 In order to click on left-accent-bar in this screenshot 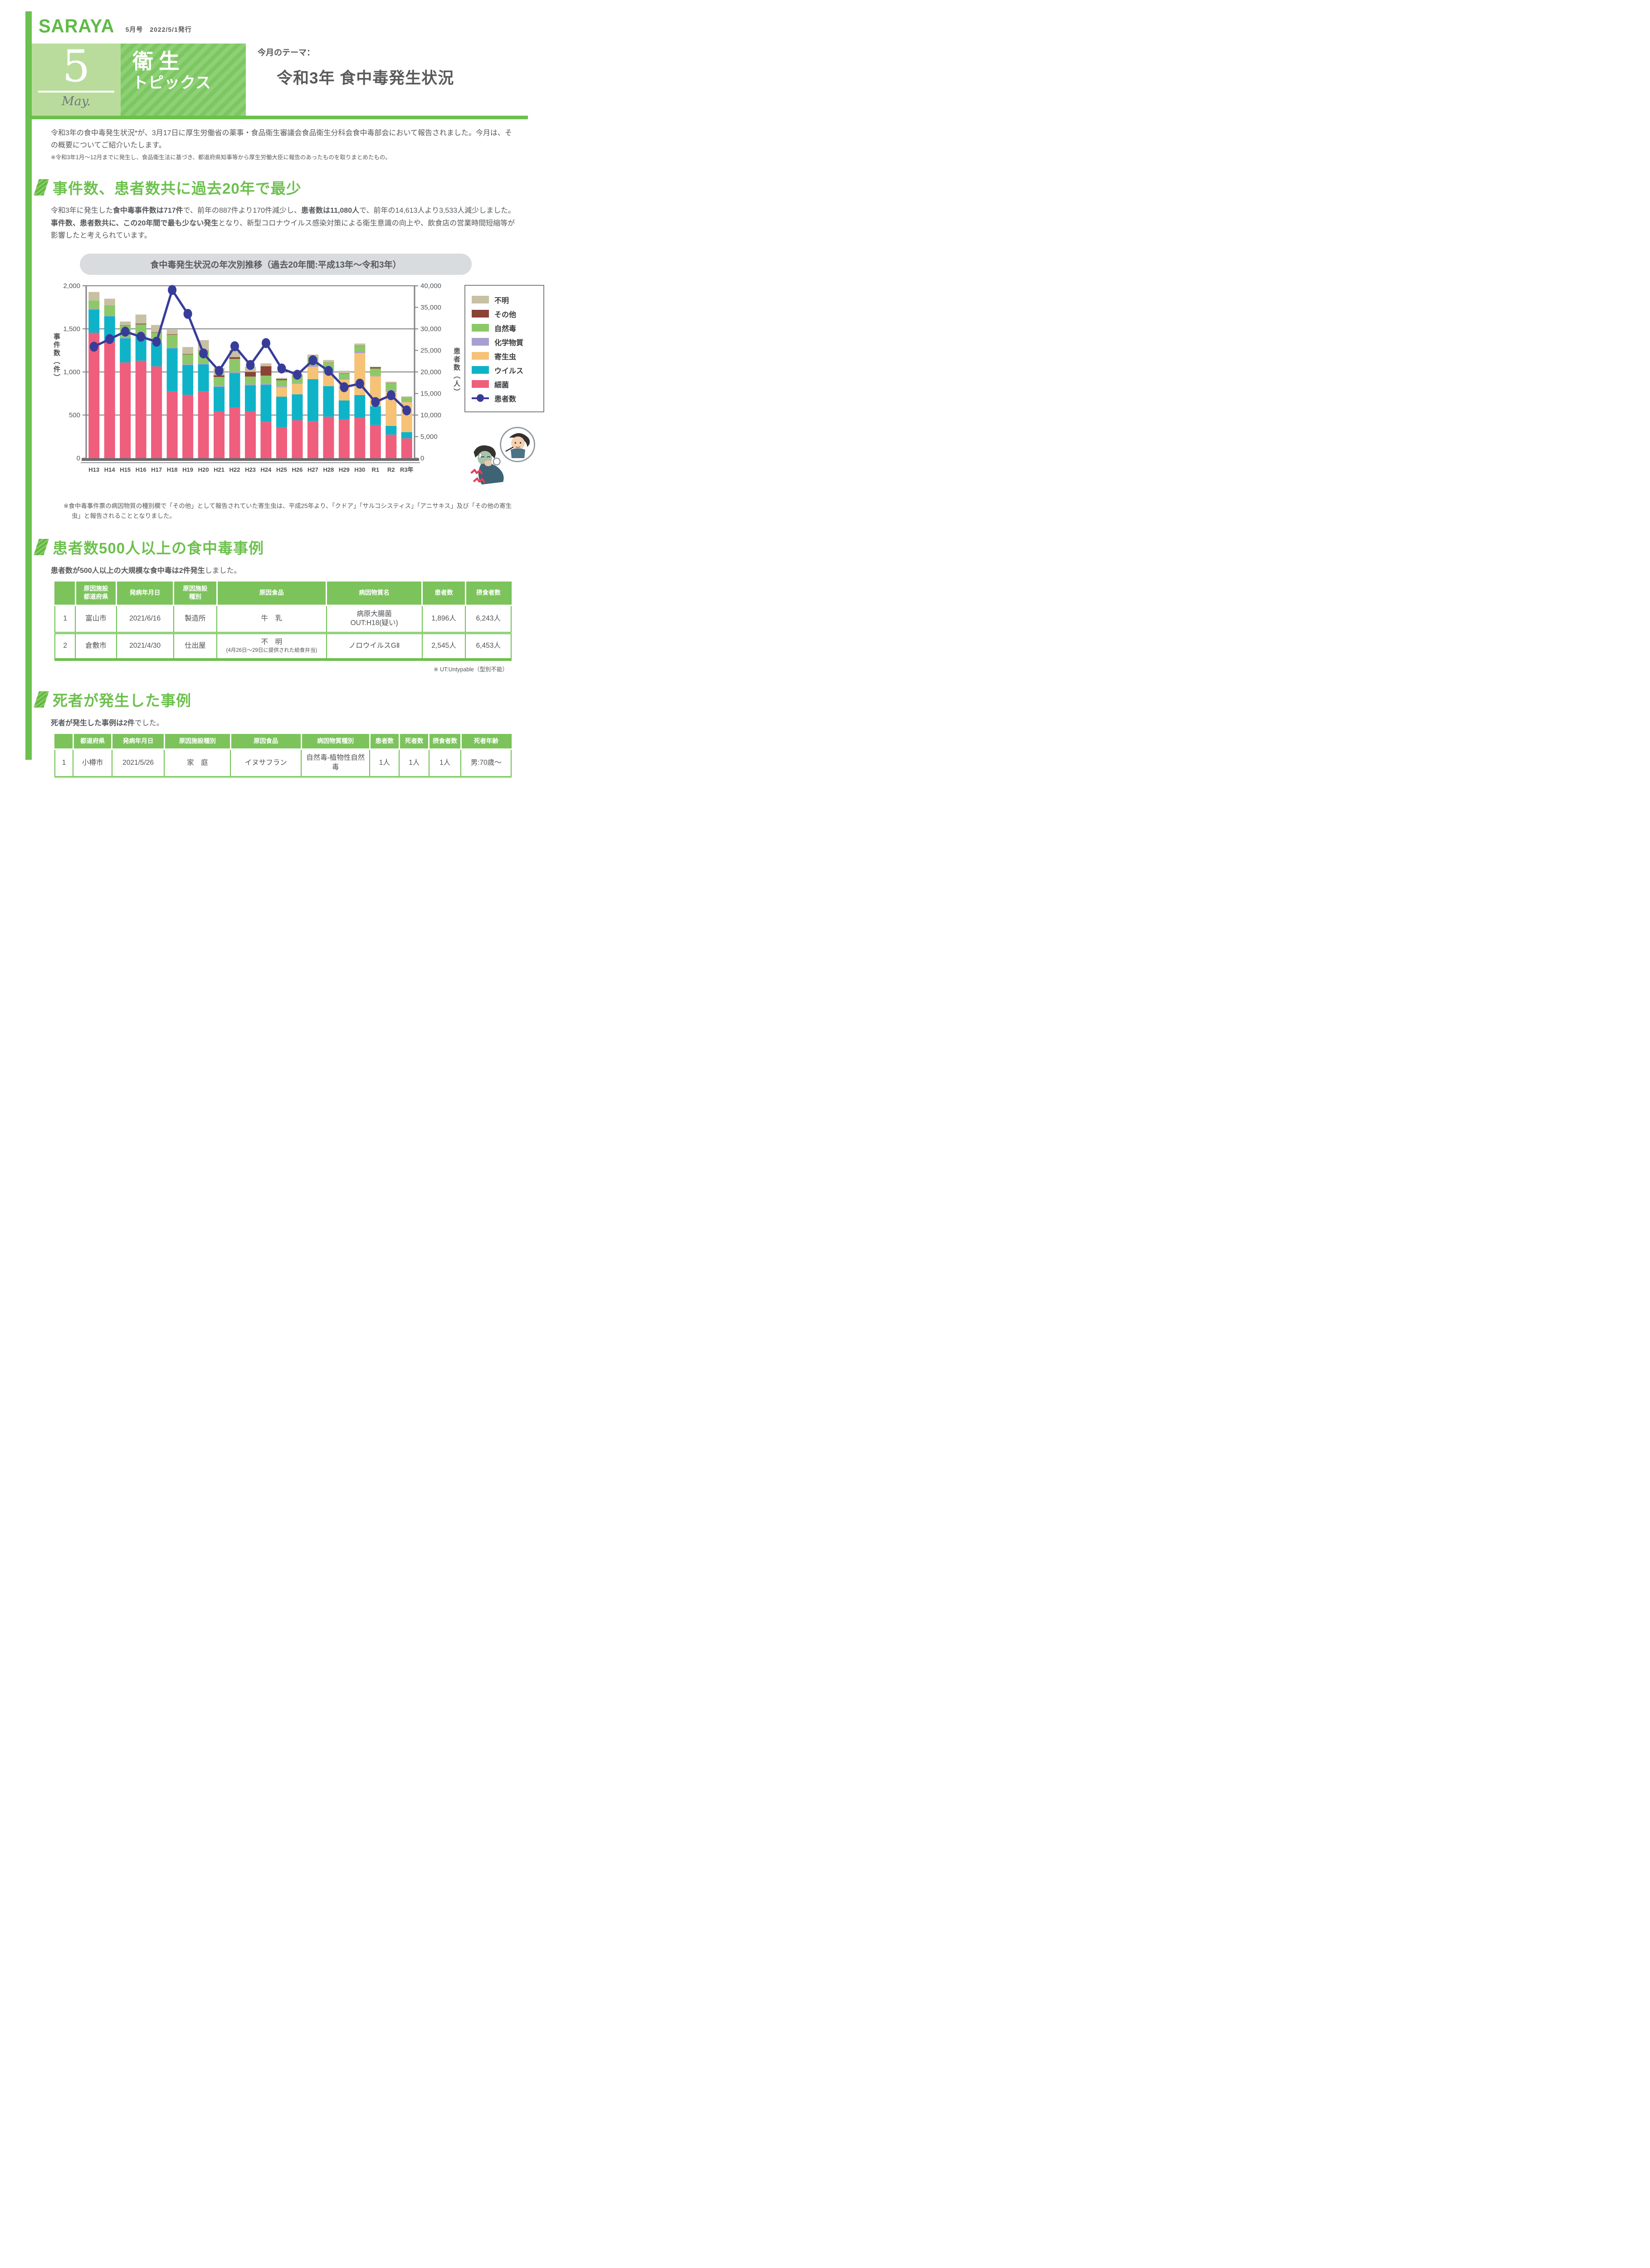, I will do `click(29, 386)`.